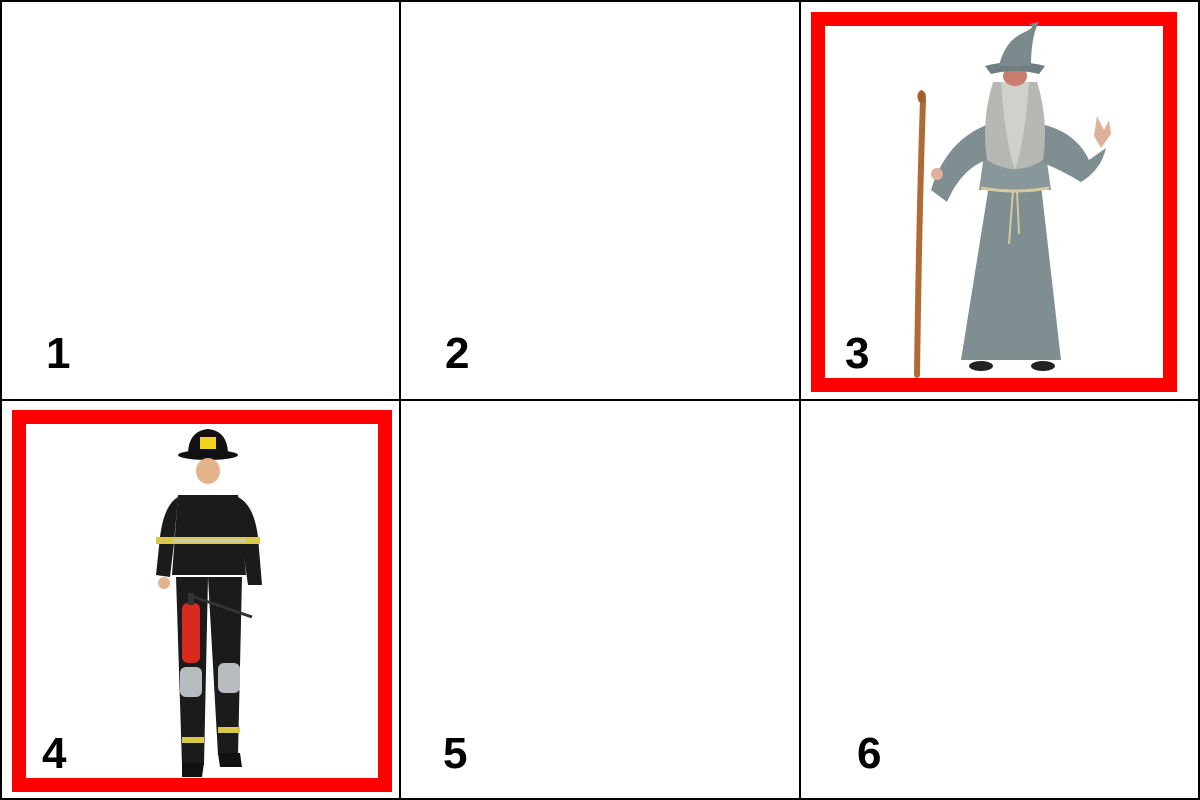 Image resolution: width=1200 pixels, height=800 pixels. What do you see at coordinates (455, 753) in the screenshot?
I see `tile-number: 5` at bounding box center [455, 753].